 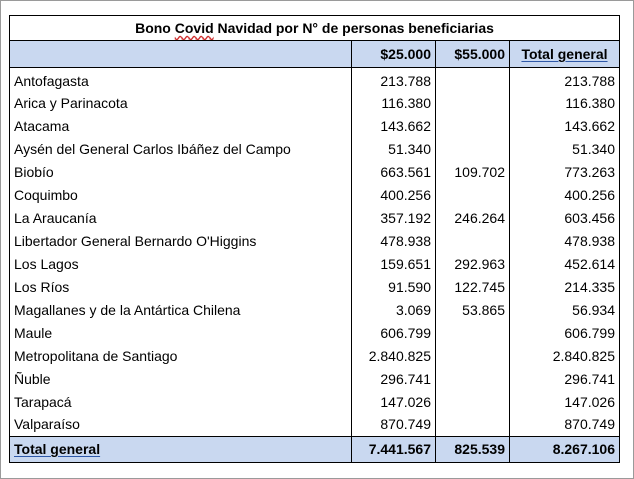 I want to click on row-total: 606.799, so click(x=564, y=332).